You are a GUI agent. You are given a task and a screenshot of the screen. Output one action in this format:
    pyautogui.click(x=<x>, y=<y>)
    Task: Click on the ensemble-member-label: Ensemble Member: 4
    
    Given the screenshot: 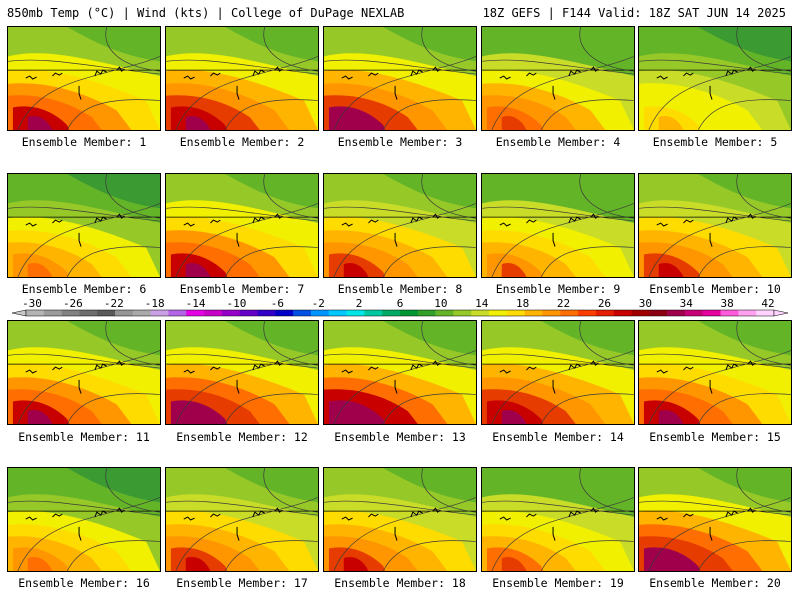 What is the action you would take?
    pyautogui.click(x=558, y=142)
    